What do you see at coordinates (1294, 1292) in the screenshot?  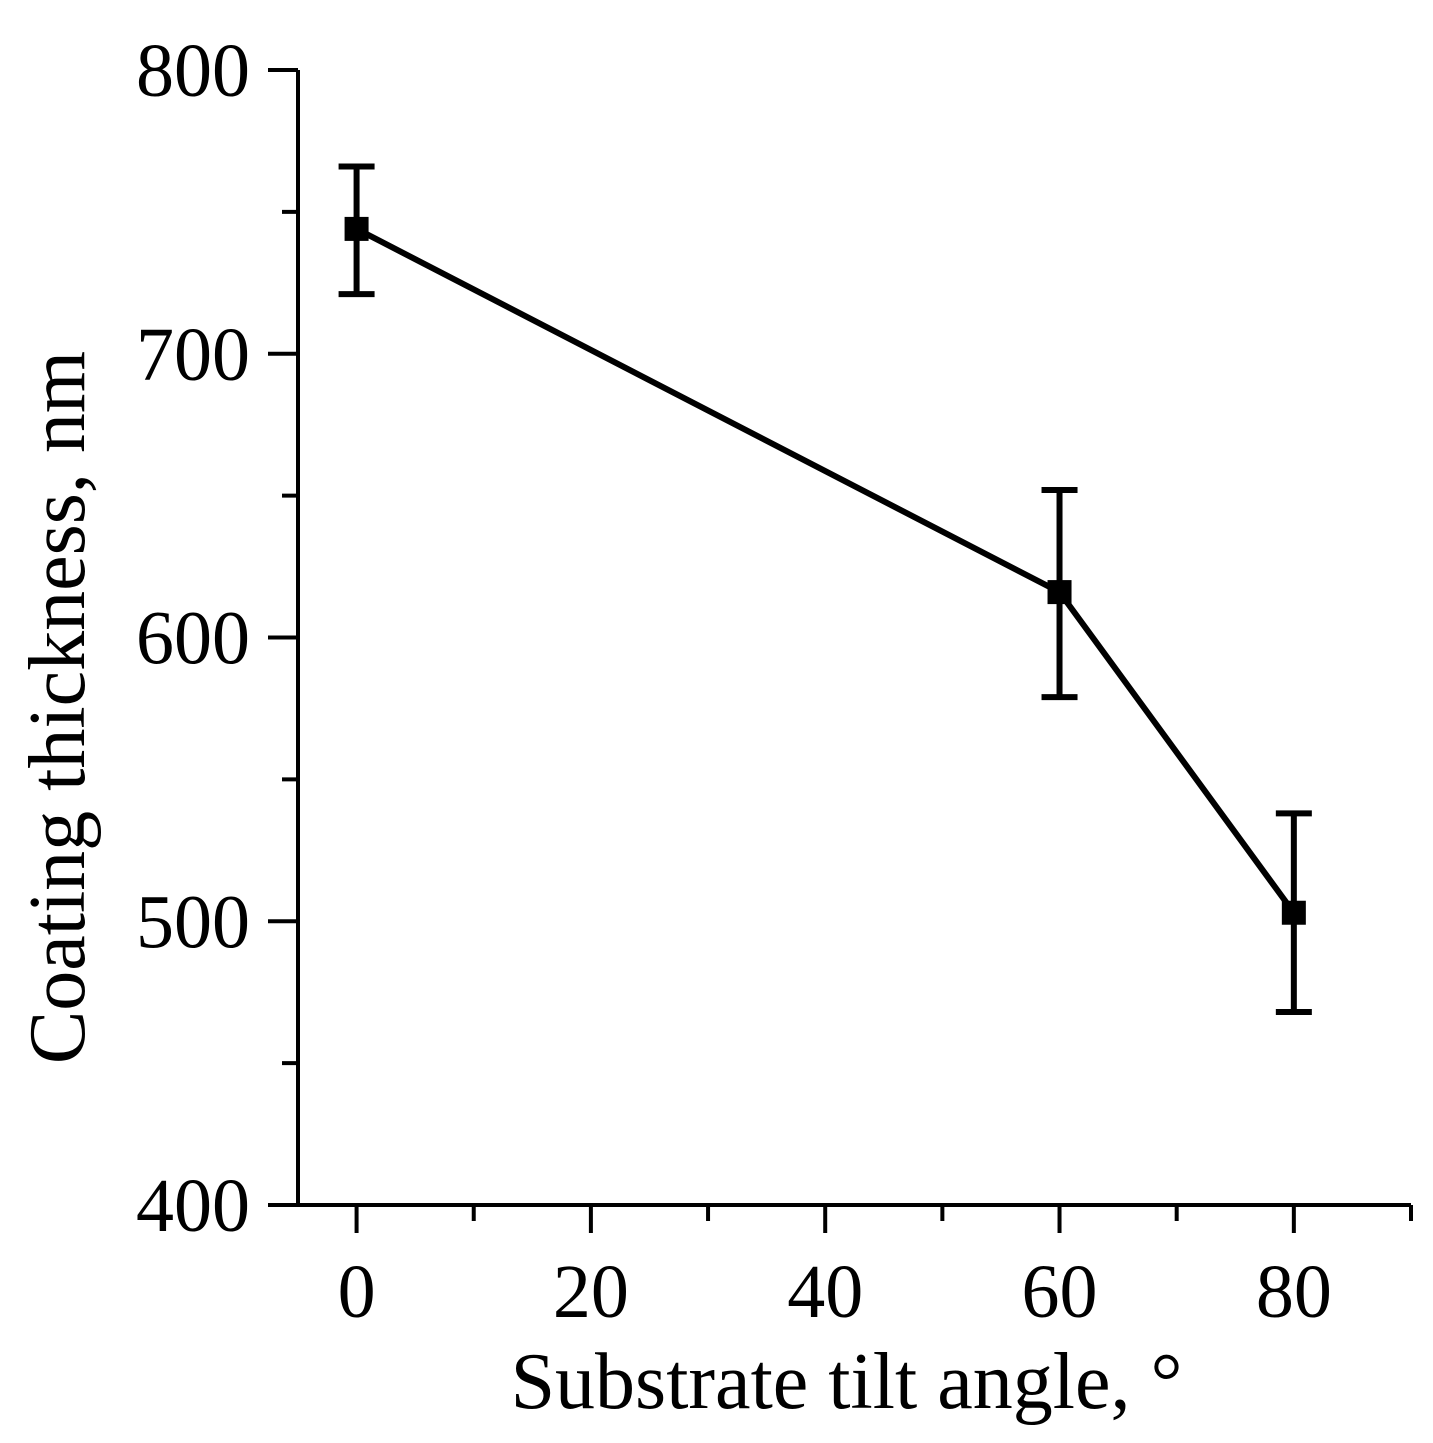 I see `x-tick-label: 80` at bounding box center [1294, 1292].